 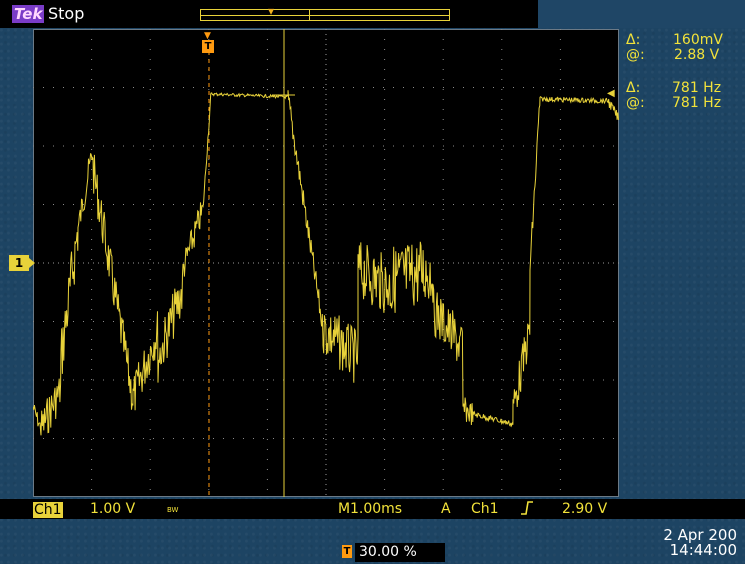 What do you see at coordinates (207, 36) in the screenshot?
I see `trigger-arrow-icon: ▼` at bounding box center [207, 36].